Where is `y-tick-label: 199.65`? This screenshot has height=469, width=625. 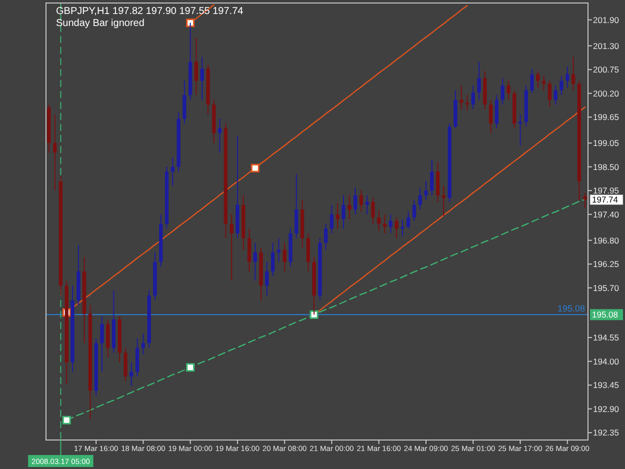
y-tick-label: 199.65 is located at coordinates (606, 117).